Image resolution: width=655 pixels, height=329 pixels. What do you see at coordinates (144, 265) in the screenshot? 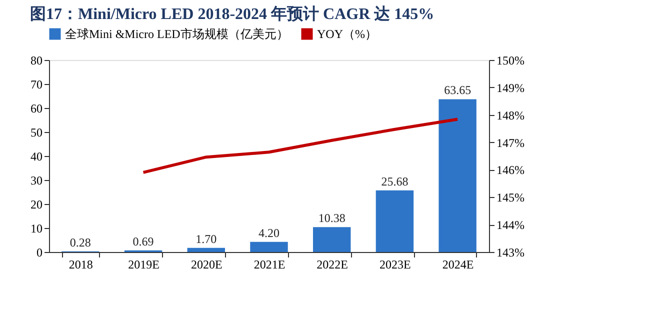
I see `x-tick-label: 2019E` at bounding box center [144, 265].